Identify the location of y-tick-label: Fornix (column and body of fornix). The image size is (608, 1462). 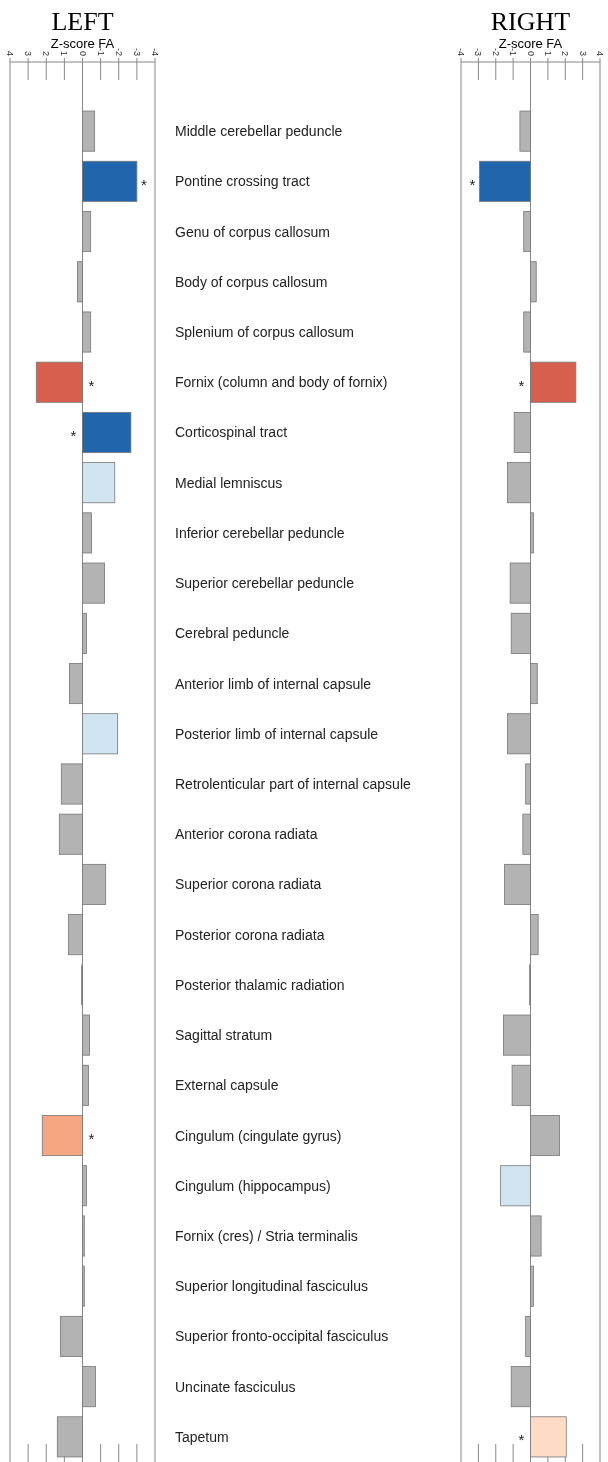
(281, 382).